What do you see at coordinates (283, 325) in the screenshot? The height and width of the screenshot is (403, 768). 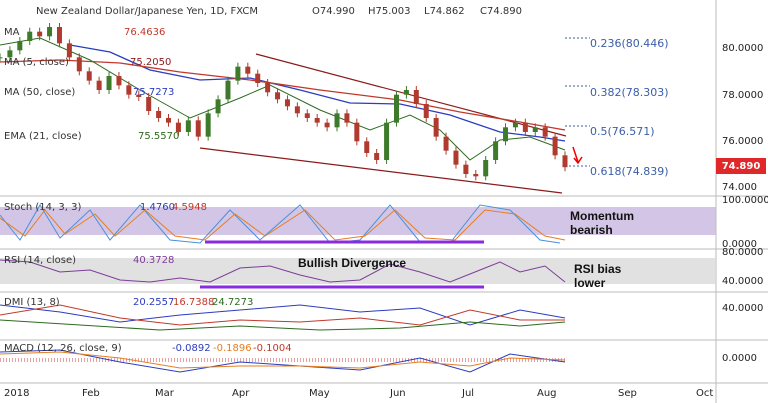 I see `dmi-adx` at bounding box center [283, 325].